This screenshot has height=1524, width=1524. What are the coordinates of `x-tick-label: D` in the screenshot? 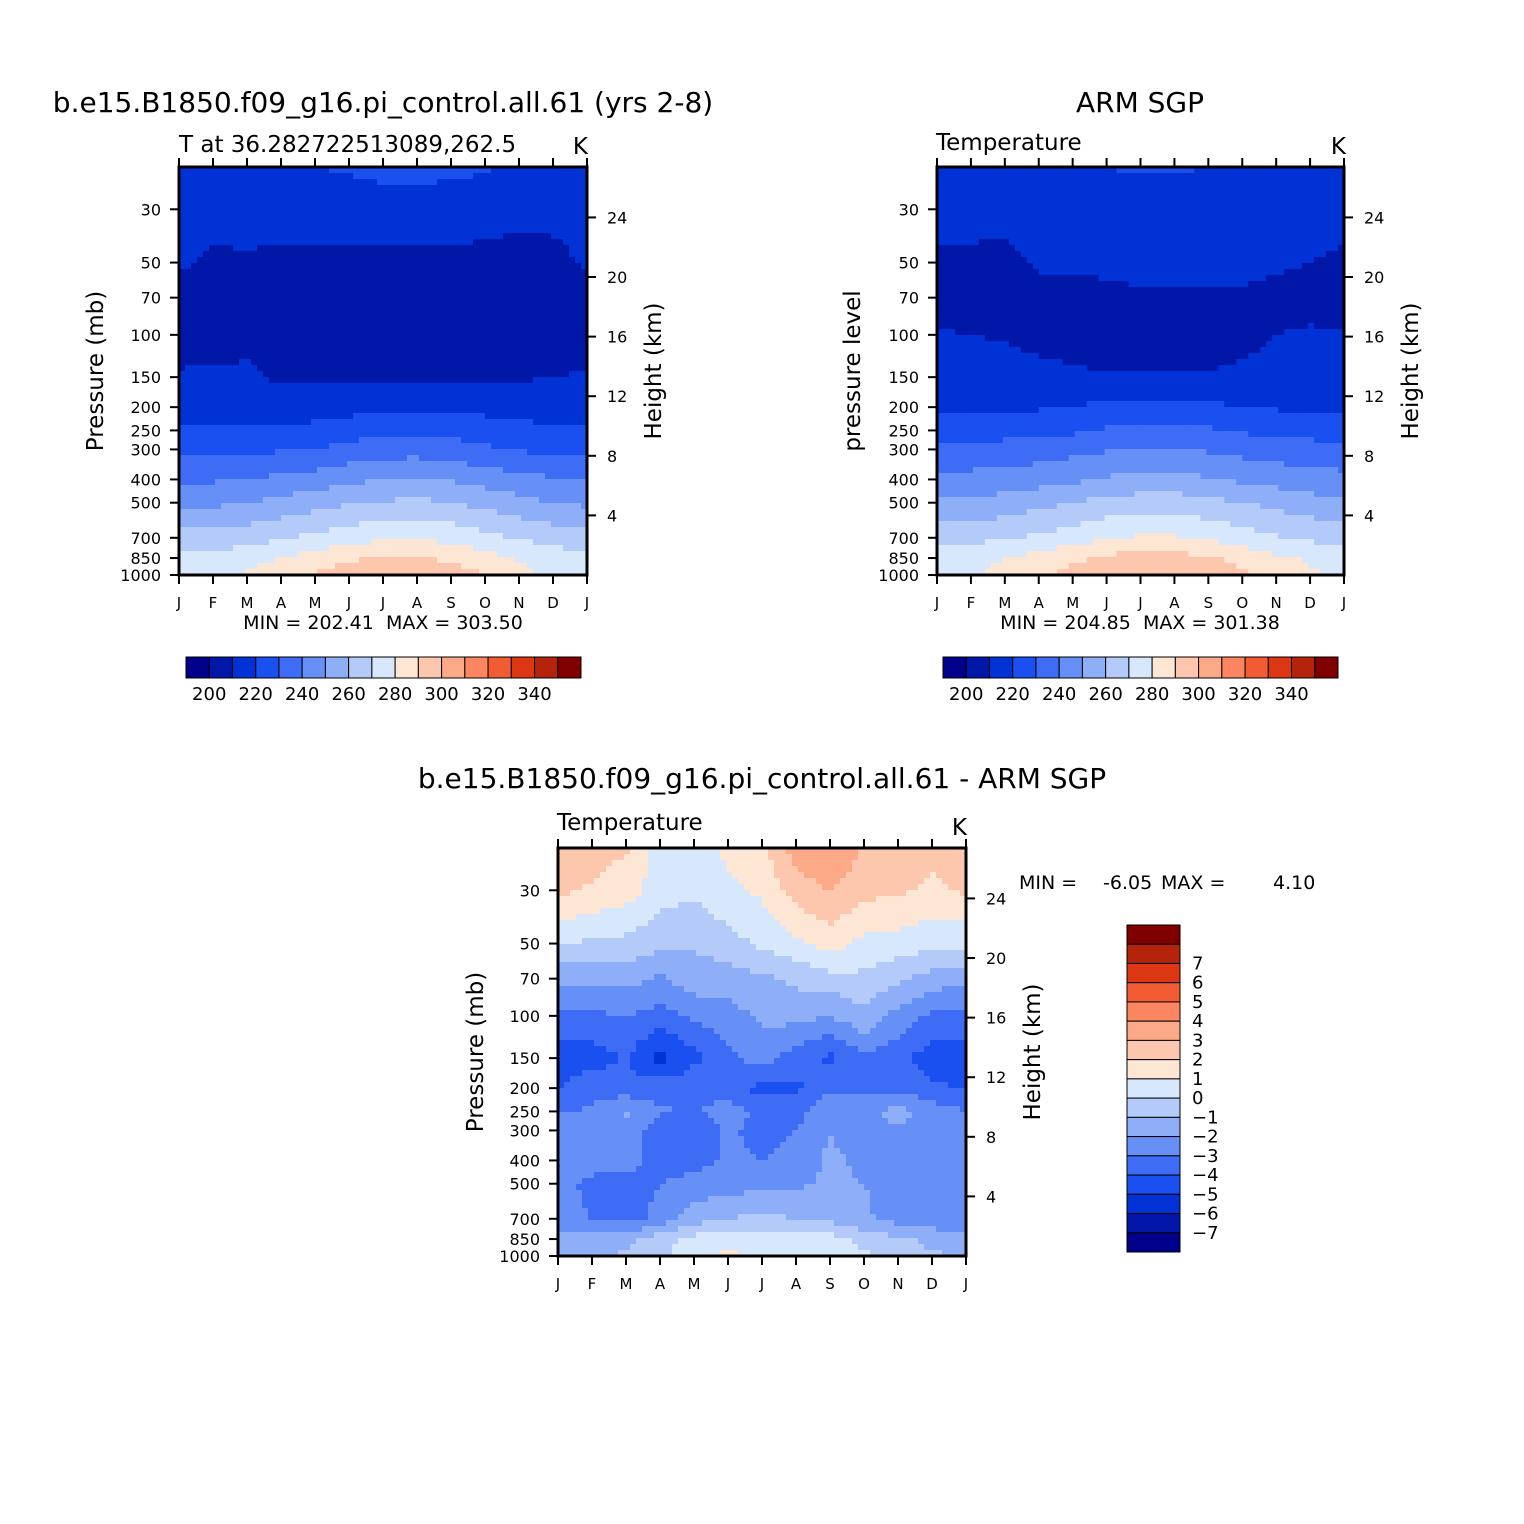 It's located at (553, 603).